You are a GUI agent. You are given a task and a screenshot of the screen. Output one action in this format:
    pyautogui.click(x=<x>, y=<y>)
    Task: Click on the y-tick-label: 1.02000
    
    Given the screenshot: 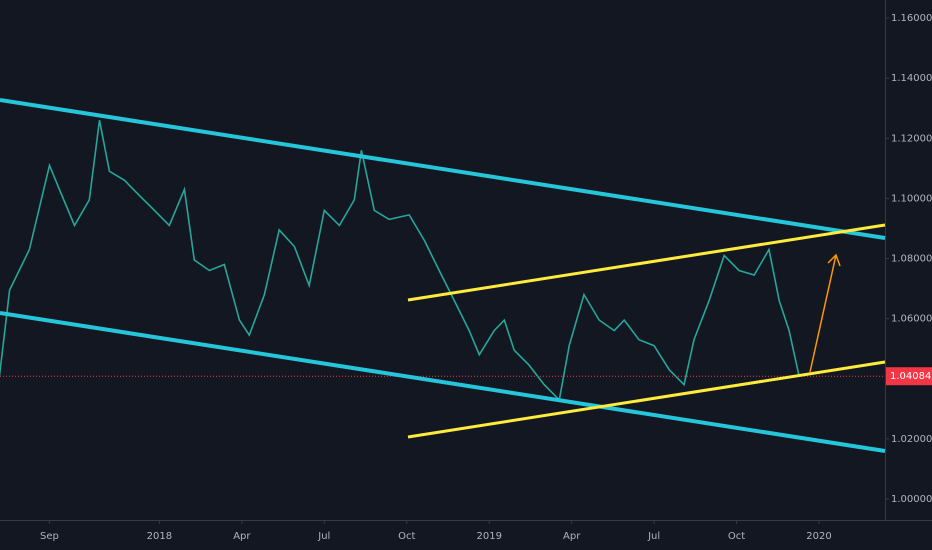 What is the action you would take?
    pyautogui.click(x=911, y=439)
    